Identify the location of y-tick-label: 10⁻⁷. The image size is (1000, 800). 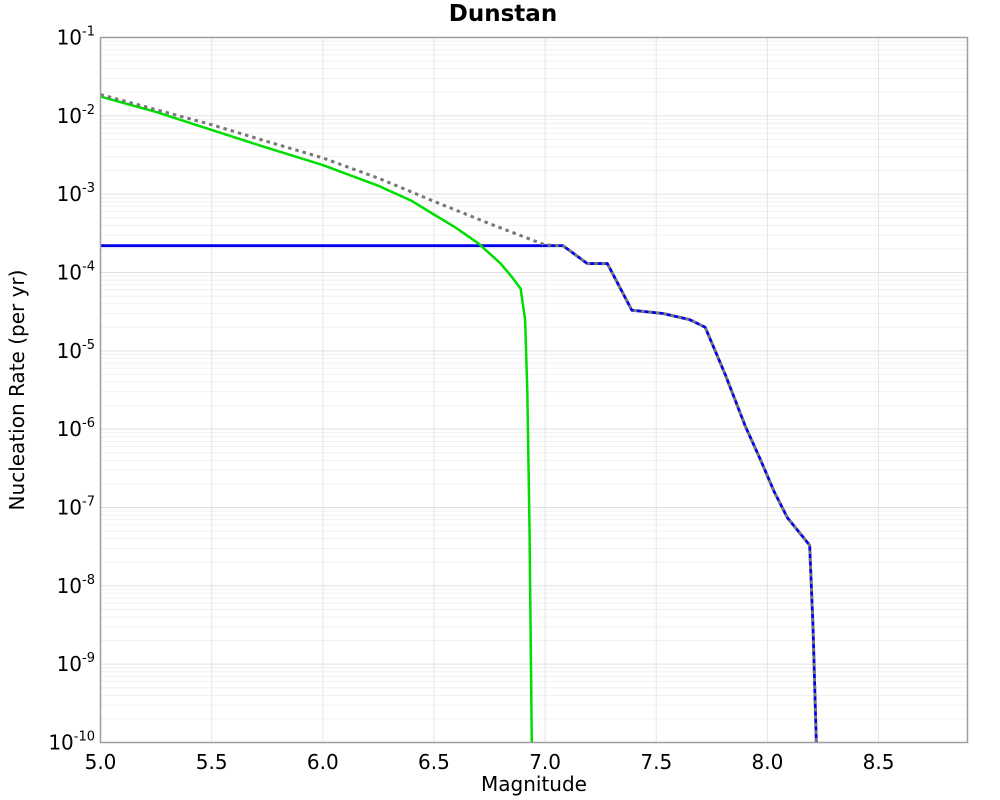
(76, 507).